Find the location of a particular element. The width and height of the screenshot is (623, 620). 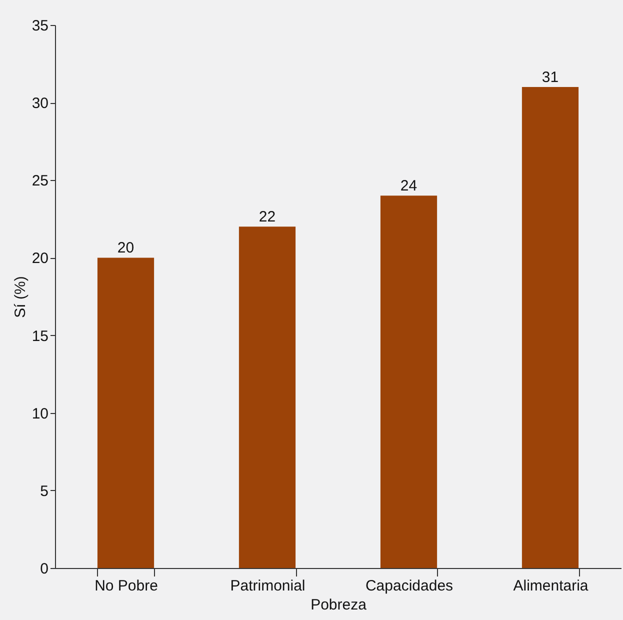

data-label: 22 is located at coordinates (267, 217).